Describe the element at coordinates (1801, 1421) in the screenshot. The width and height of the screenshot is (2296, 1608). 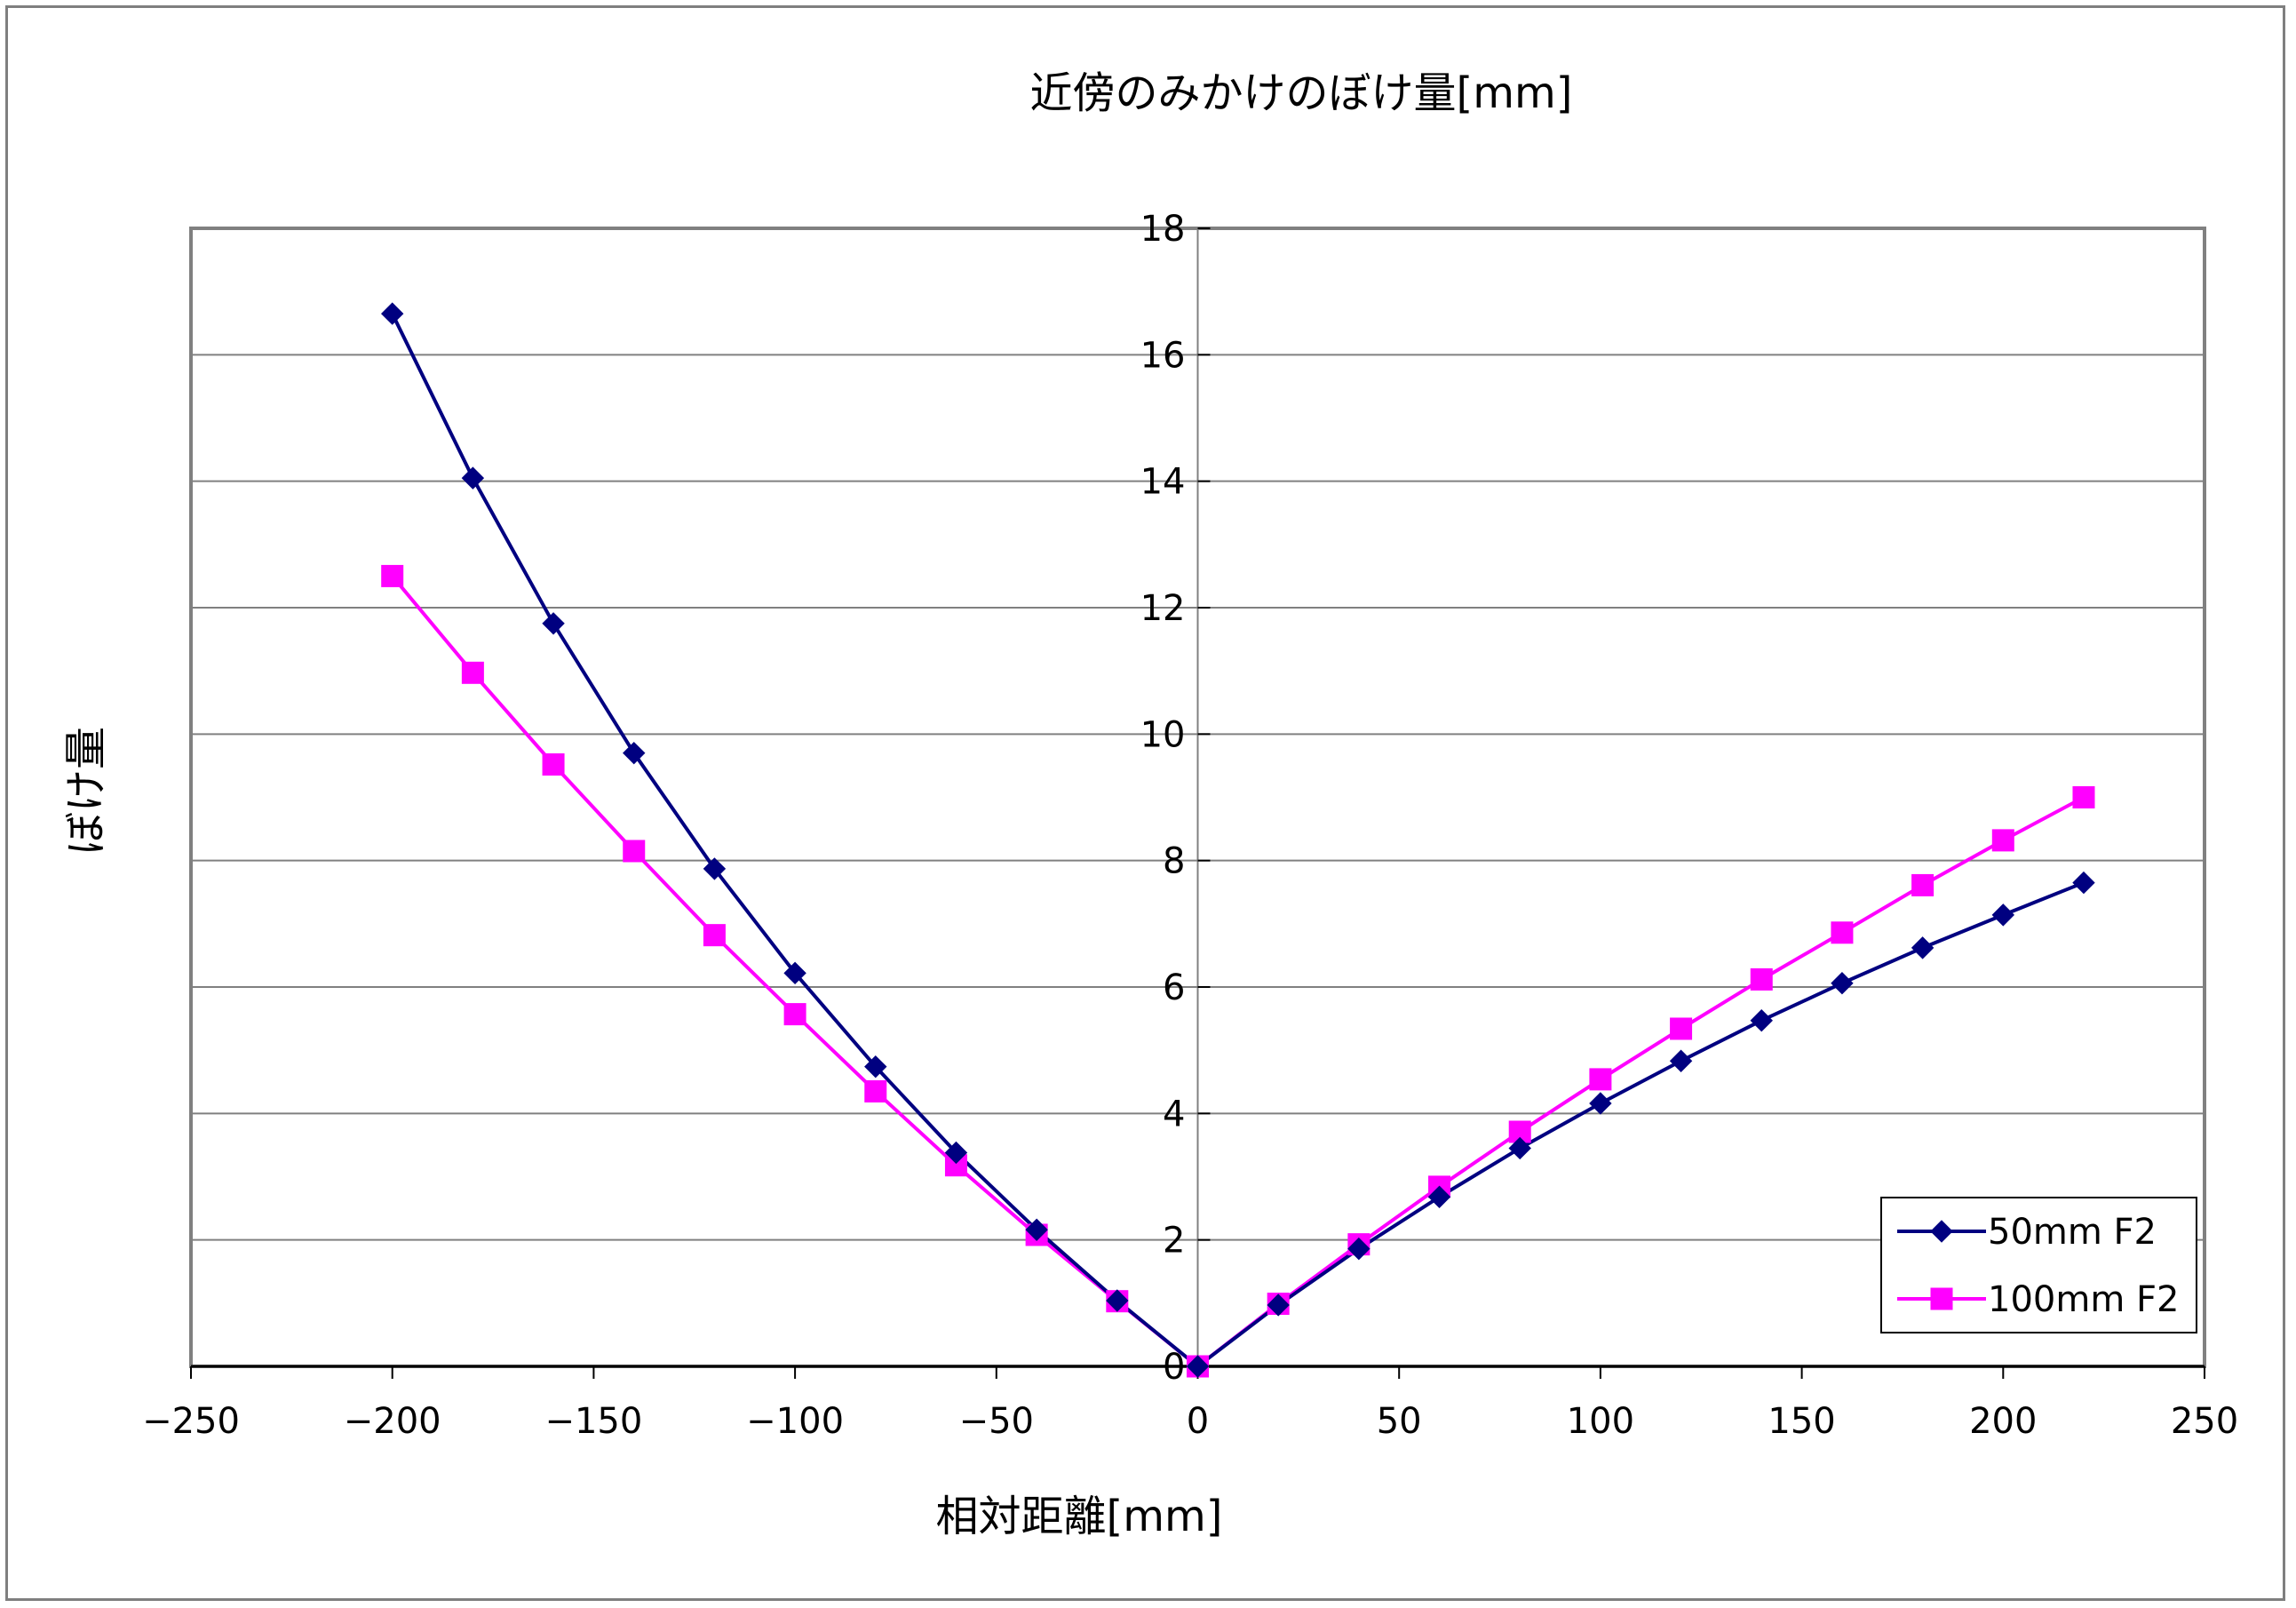
I see `x-tick-label: 150` at that location.